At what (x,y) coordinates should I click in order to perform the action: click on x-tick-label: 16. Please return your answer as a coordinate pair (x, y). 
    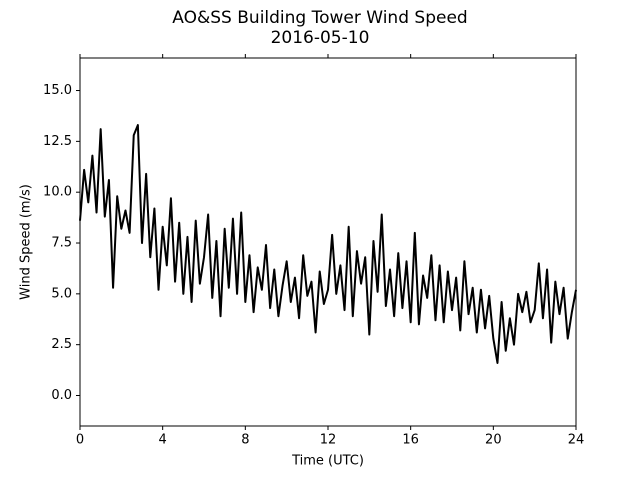
    Looking at the image, I should click on (410, 440).